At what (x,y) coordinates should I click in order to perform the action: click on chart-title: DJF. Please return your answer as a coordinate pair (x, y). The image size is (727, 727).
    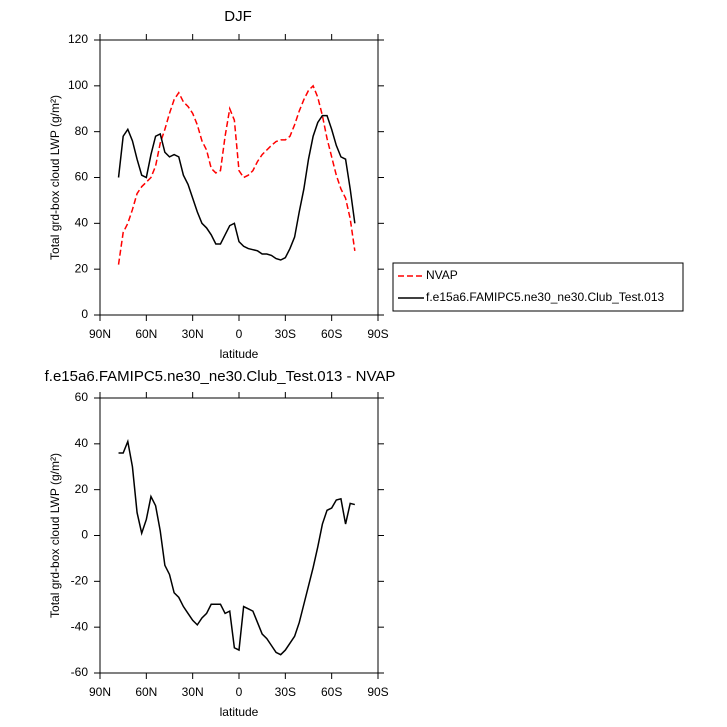
    Looking at the image, I should click on (238, 16).